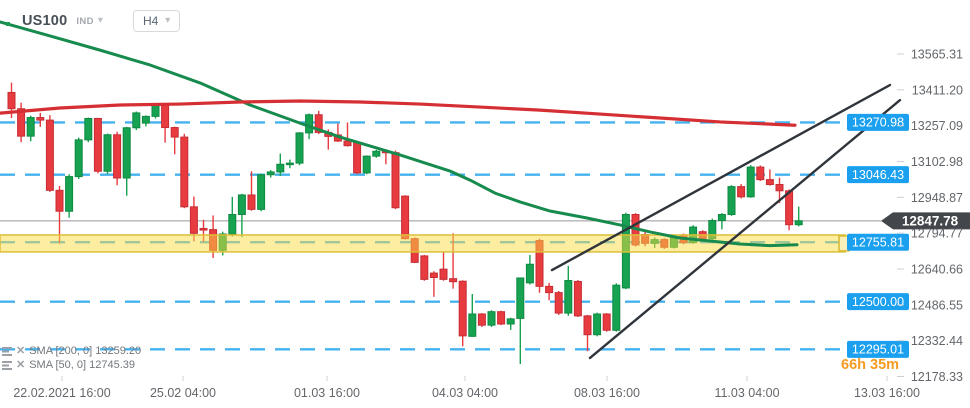 This screenshot has height=408, width=970. I want to click on x-axis-label: 25.02 04:00, so click(183, 393).